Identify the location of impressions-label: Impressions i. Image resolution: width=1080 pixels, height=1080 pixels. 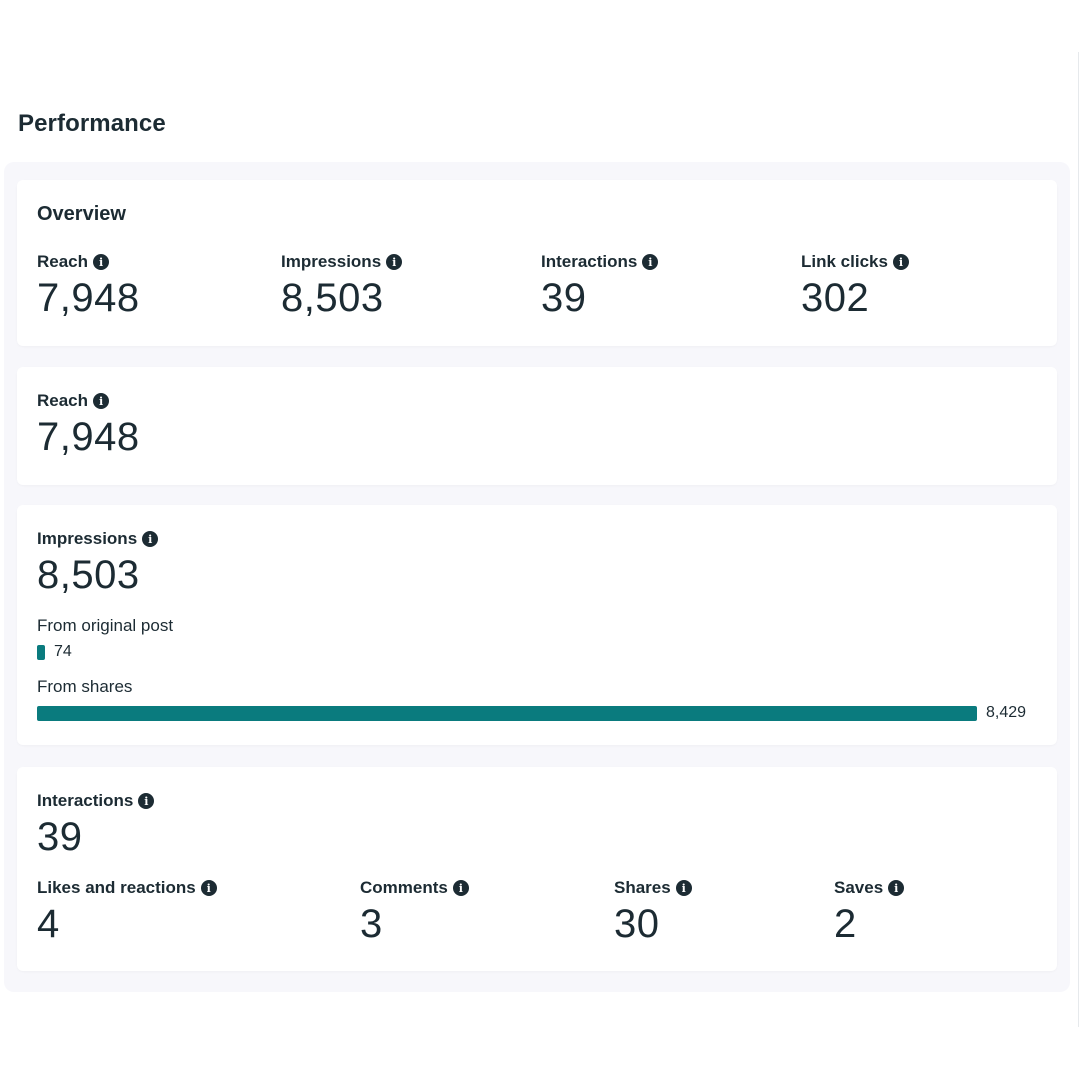
(98, 539).